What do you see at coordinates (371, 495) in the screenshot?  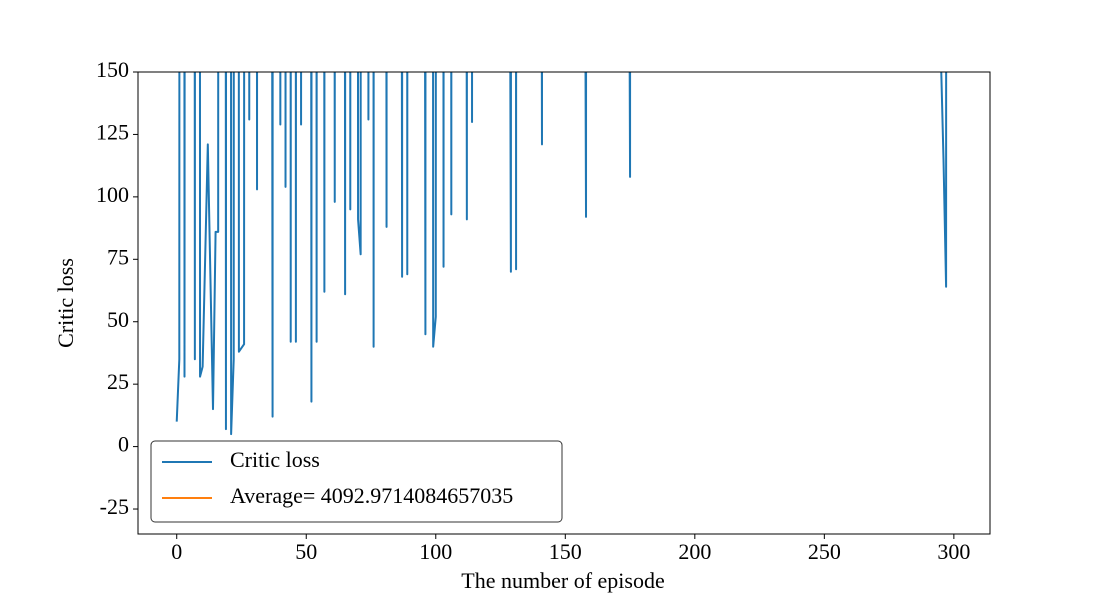 I see `legend-label: Average= 4092.9714084657035` at bounding box center [371, 495].